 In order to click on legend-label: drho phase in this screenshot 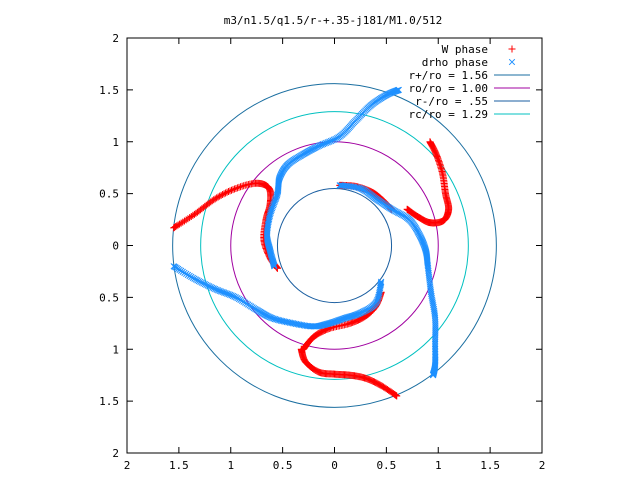, I will do `click(455, 62)`.